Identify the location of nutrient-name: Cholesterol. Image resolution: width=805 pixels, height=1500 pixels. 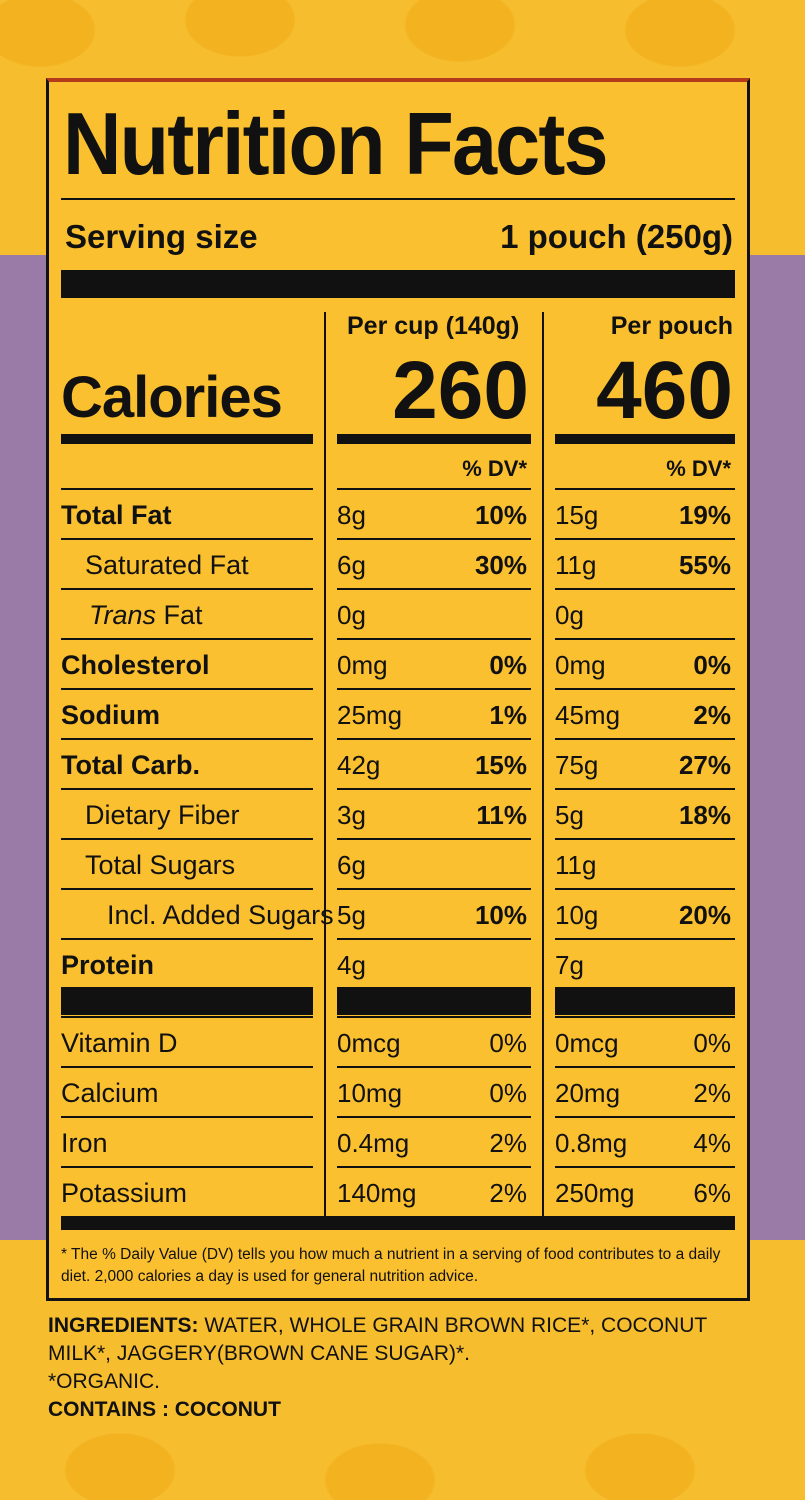
(135, 665).